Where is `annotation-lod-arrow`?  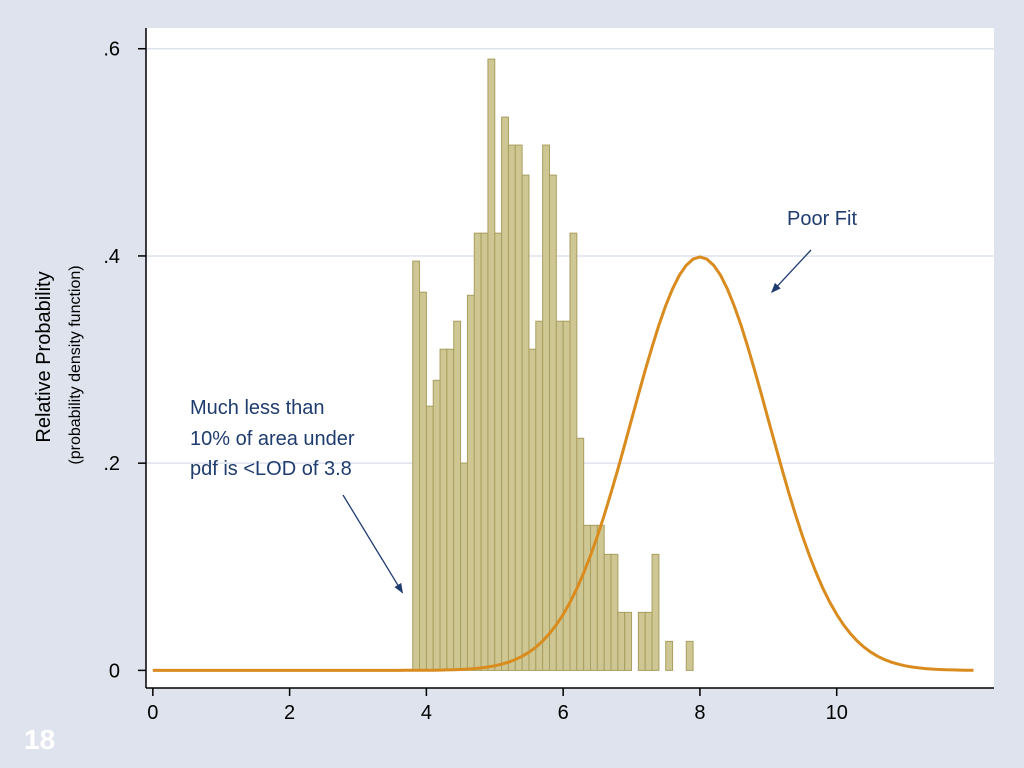 annotation-lod-arrow is located at coordinates (373, 544).